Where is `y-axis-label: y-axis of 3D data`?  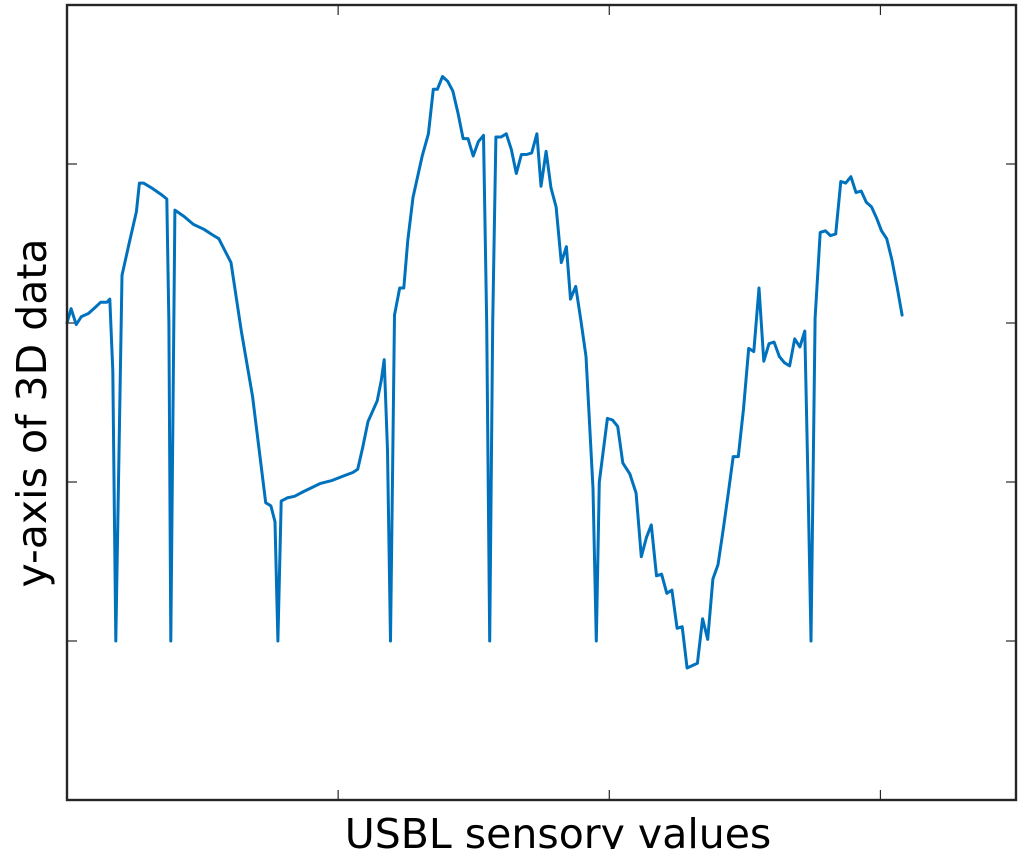 y-axis-label: y-axis of 3D data is located at coordinates (32, 412).